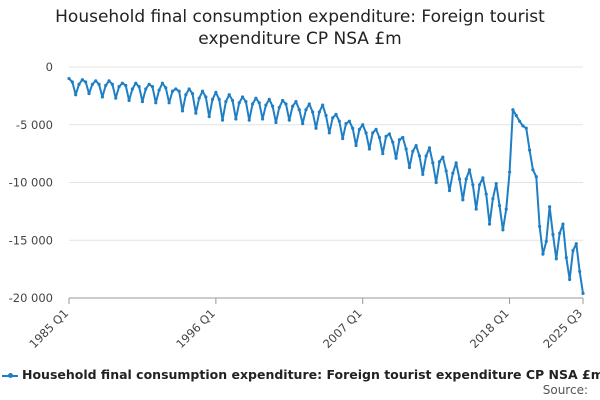 The width and height of the screenshot is (600, 400). I want to click on chart-title-line-2: expenditure CP NSA £m, so click(300, 39).